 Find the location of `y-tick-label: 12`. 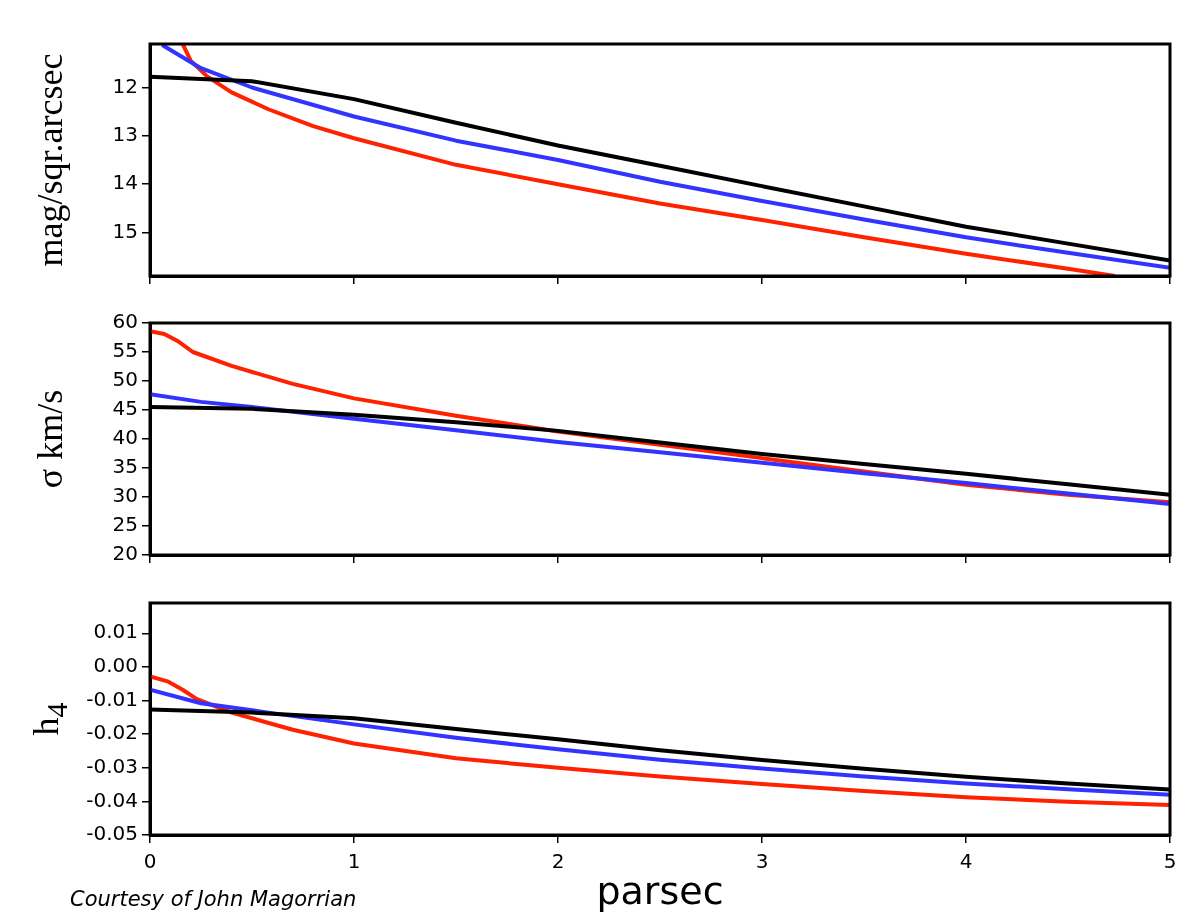

y-tick-label: 12 is located at coordinates (125, 85).